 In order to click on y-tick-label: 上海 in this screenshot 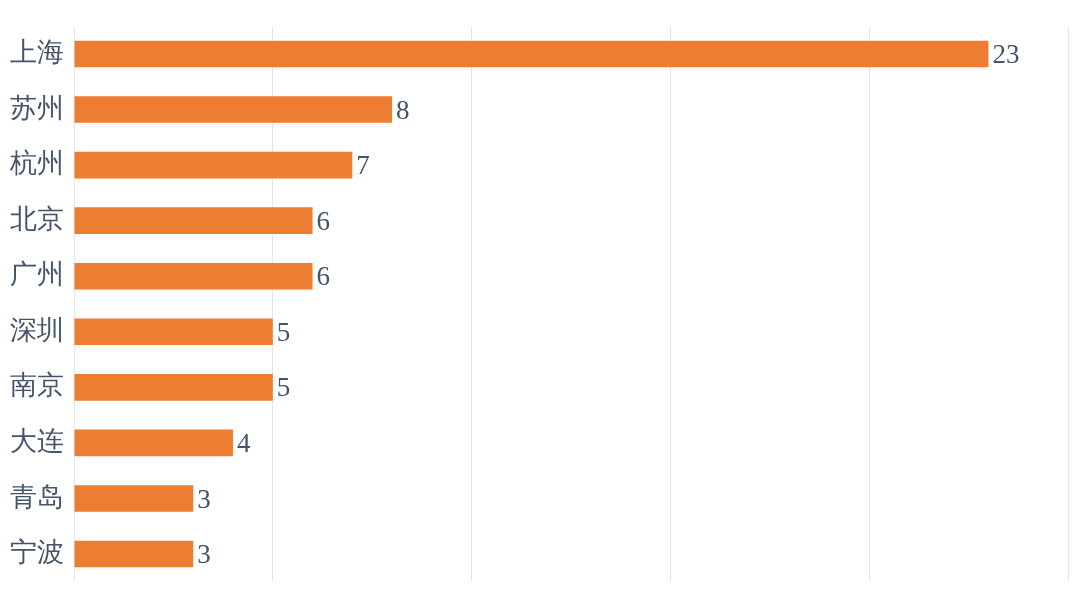, I will do `click(37, 52)`.